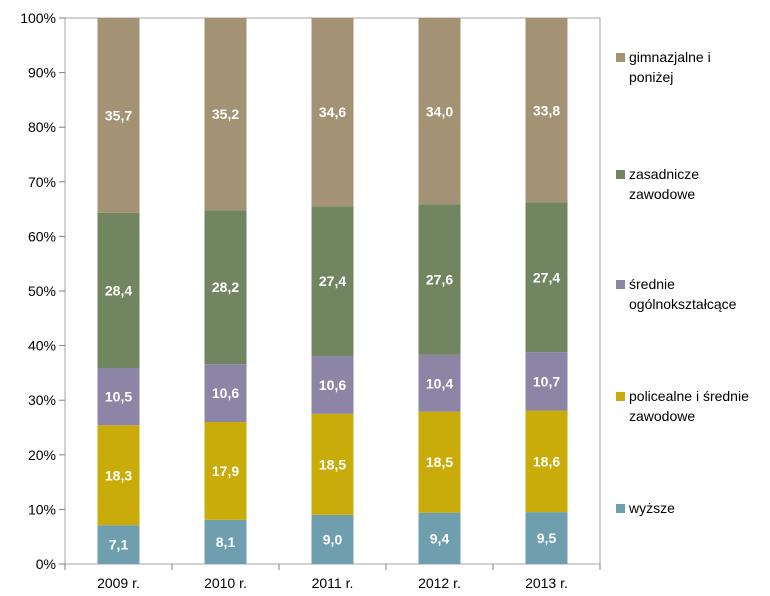 The width and height of the screenshot is (770, 596). What do you see at coordinates (42, 73) in the screenshot?
I see `y-tick-label: 90%` at bounding box center [42, 73].